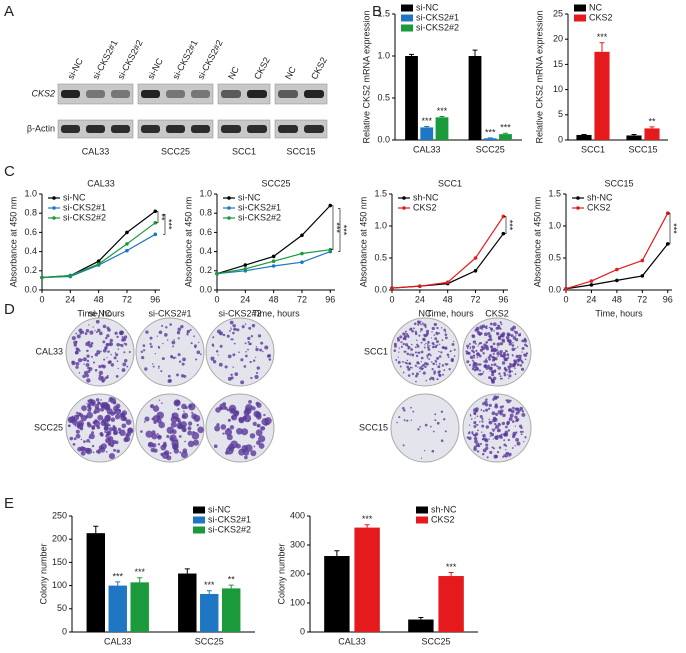  Describe the element at coordinates (344, 230) in the screenshot. I see `significance: ***` at that location.